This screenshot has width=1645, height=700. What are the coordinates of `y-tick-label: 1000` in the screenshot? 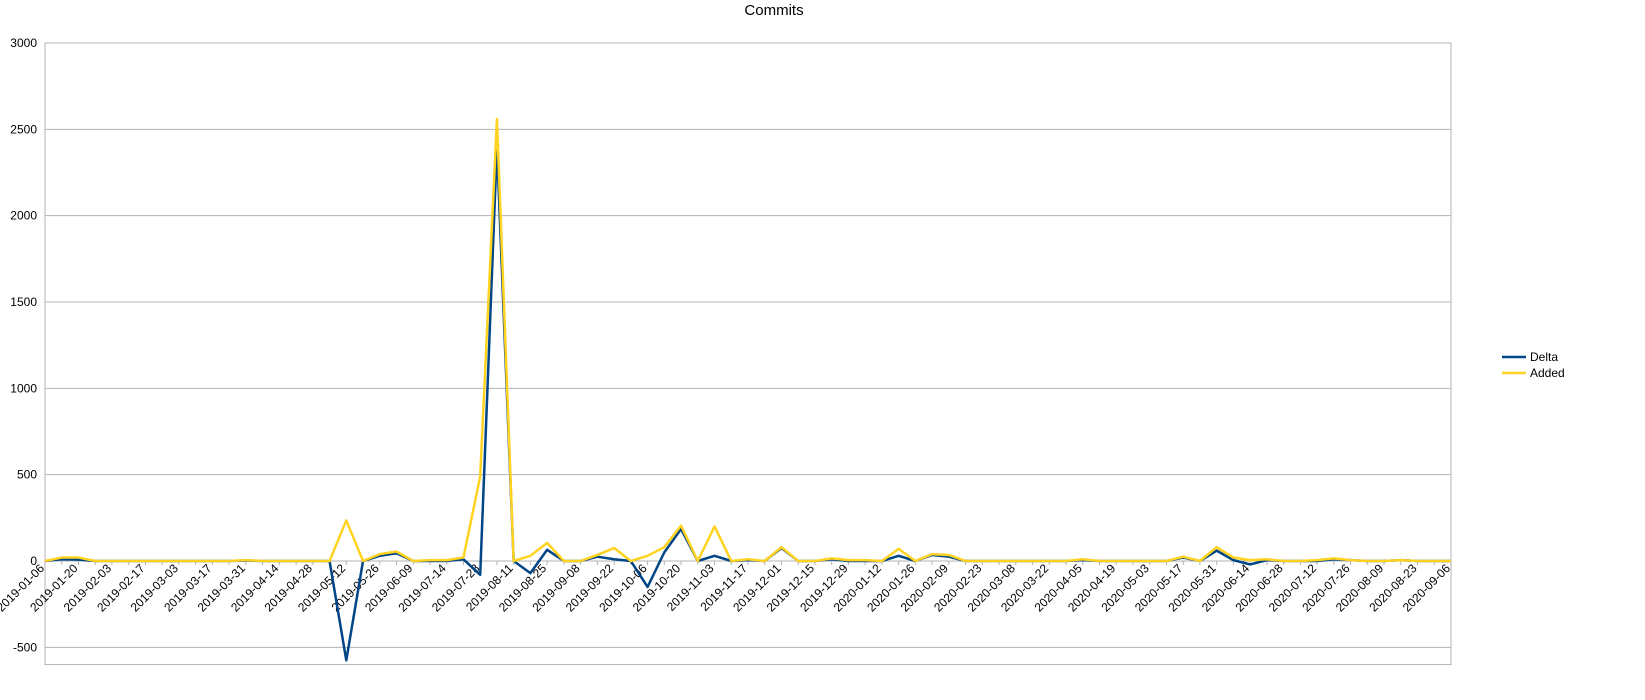 It's located at (23, 388).